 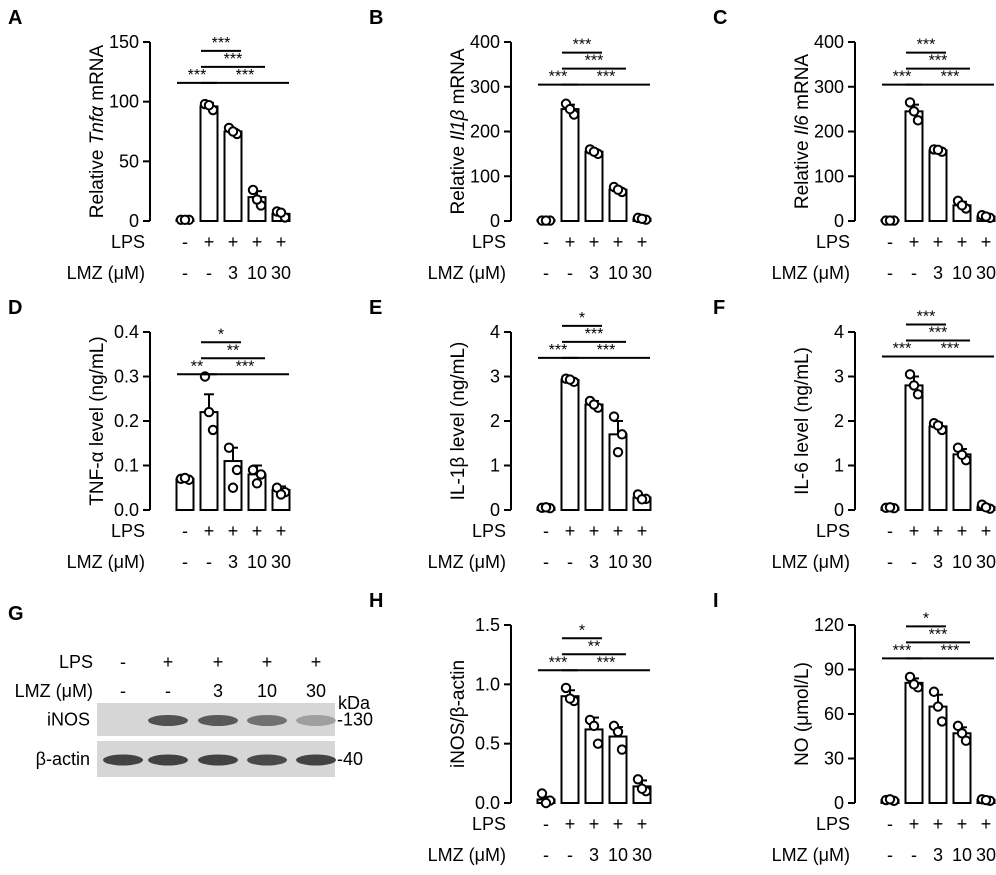 What do you see at coordinates (126, 421) in the screenshot?
I see `y-tick-label: 0.2` at bounding box center [126, 421].